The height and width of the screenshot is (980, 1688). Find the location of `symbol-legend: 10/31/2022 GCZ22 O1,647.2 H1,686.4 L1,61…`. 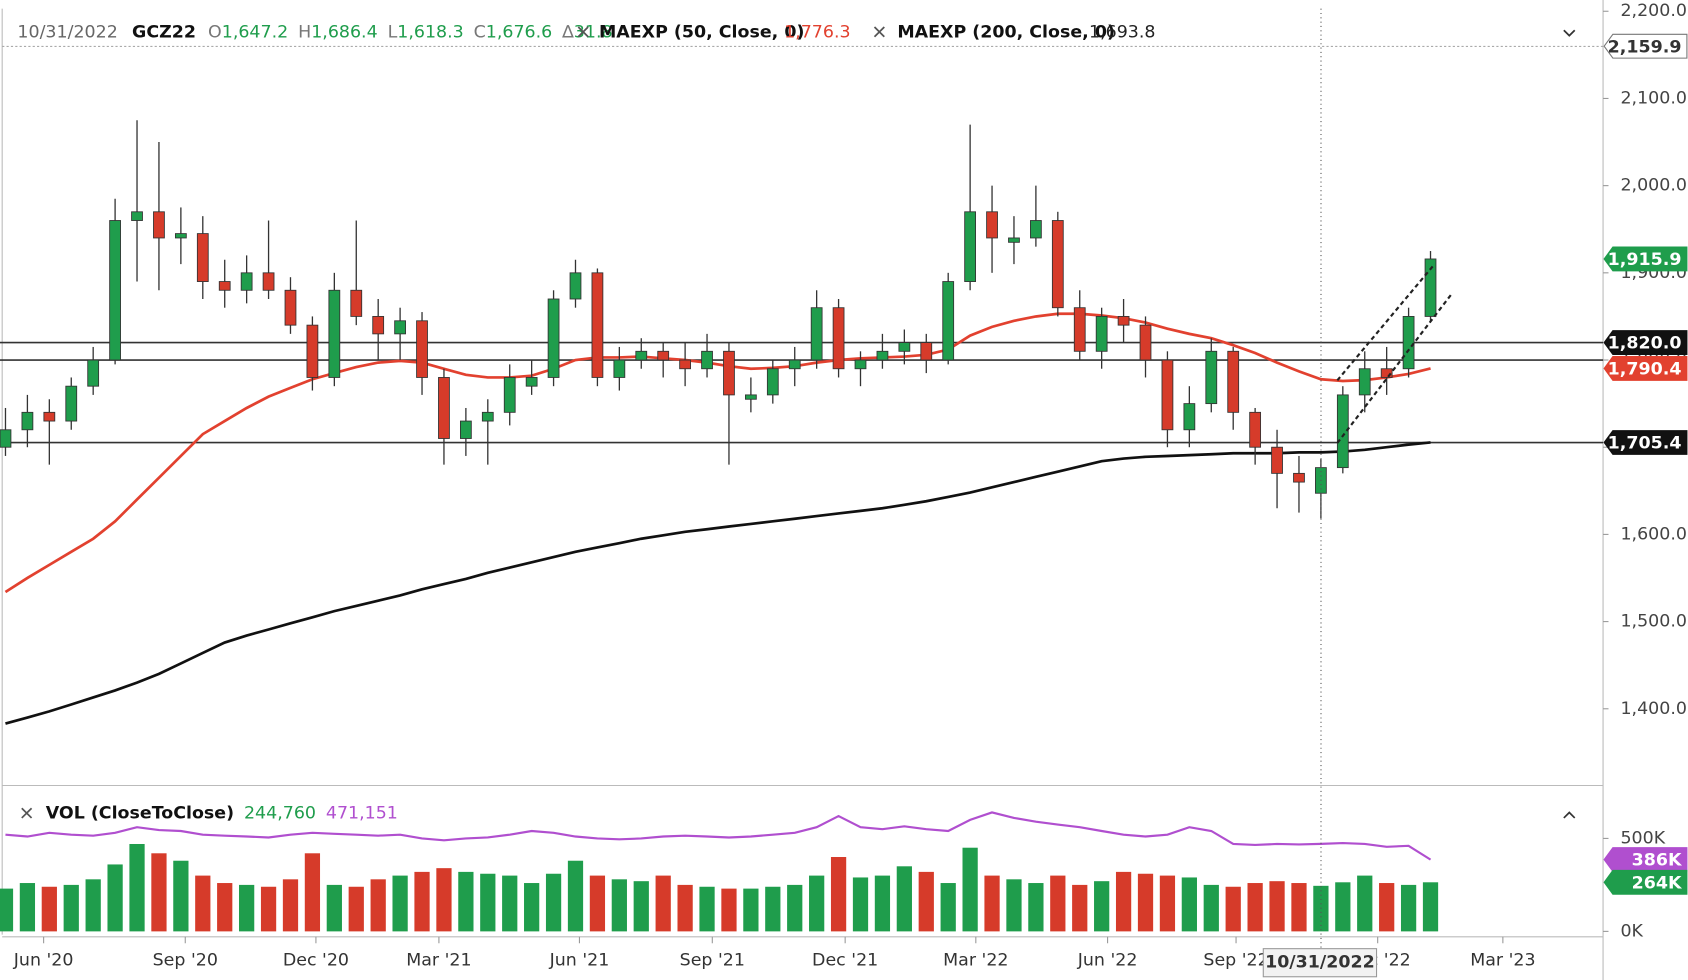

symbol-legend: 10/31/2022 GCZ22 O1,647.2 H1,686.4 L1,61… is located at coordinates (314, 32).